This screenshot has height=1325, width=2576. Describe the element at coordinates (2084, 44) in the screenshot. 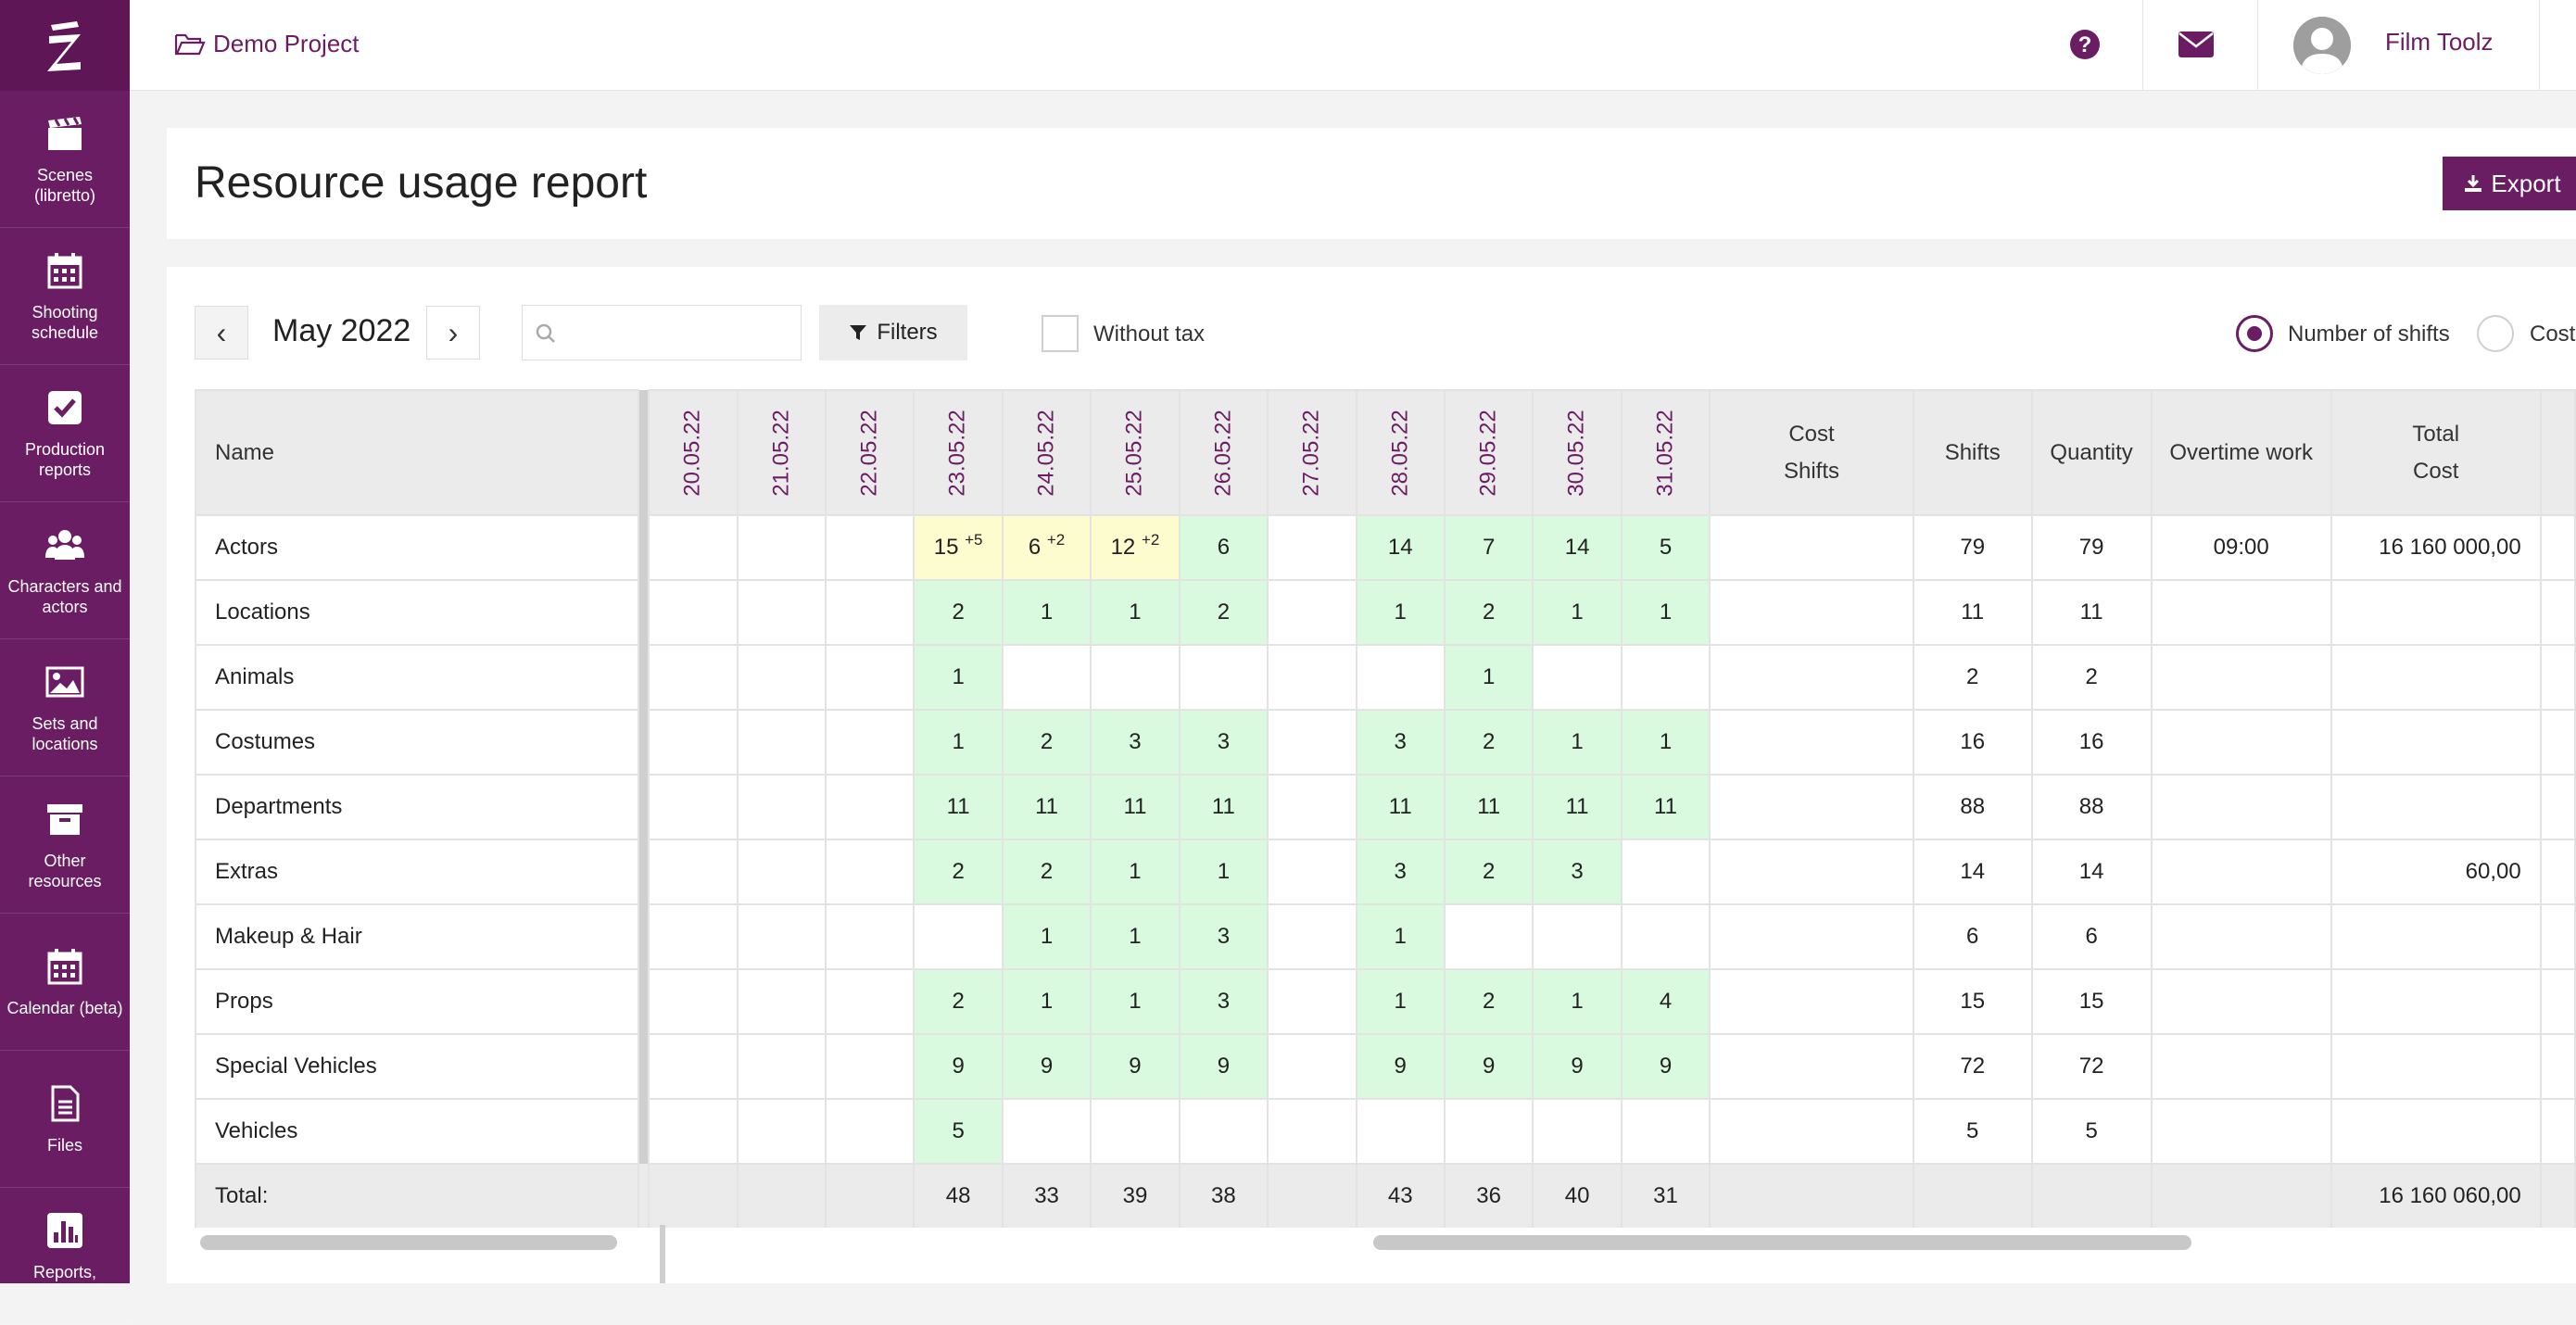

I see `help-button: ?` at that location.